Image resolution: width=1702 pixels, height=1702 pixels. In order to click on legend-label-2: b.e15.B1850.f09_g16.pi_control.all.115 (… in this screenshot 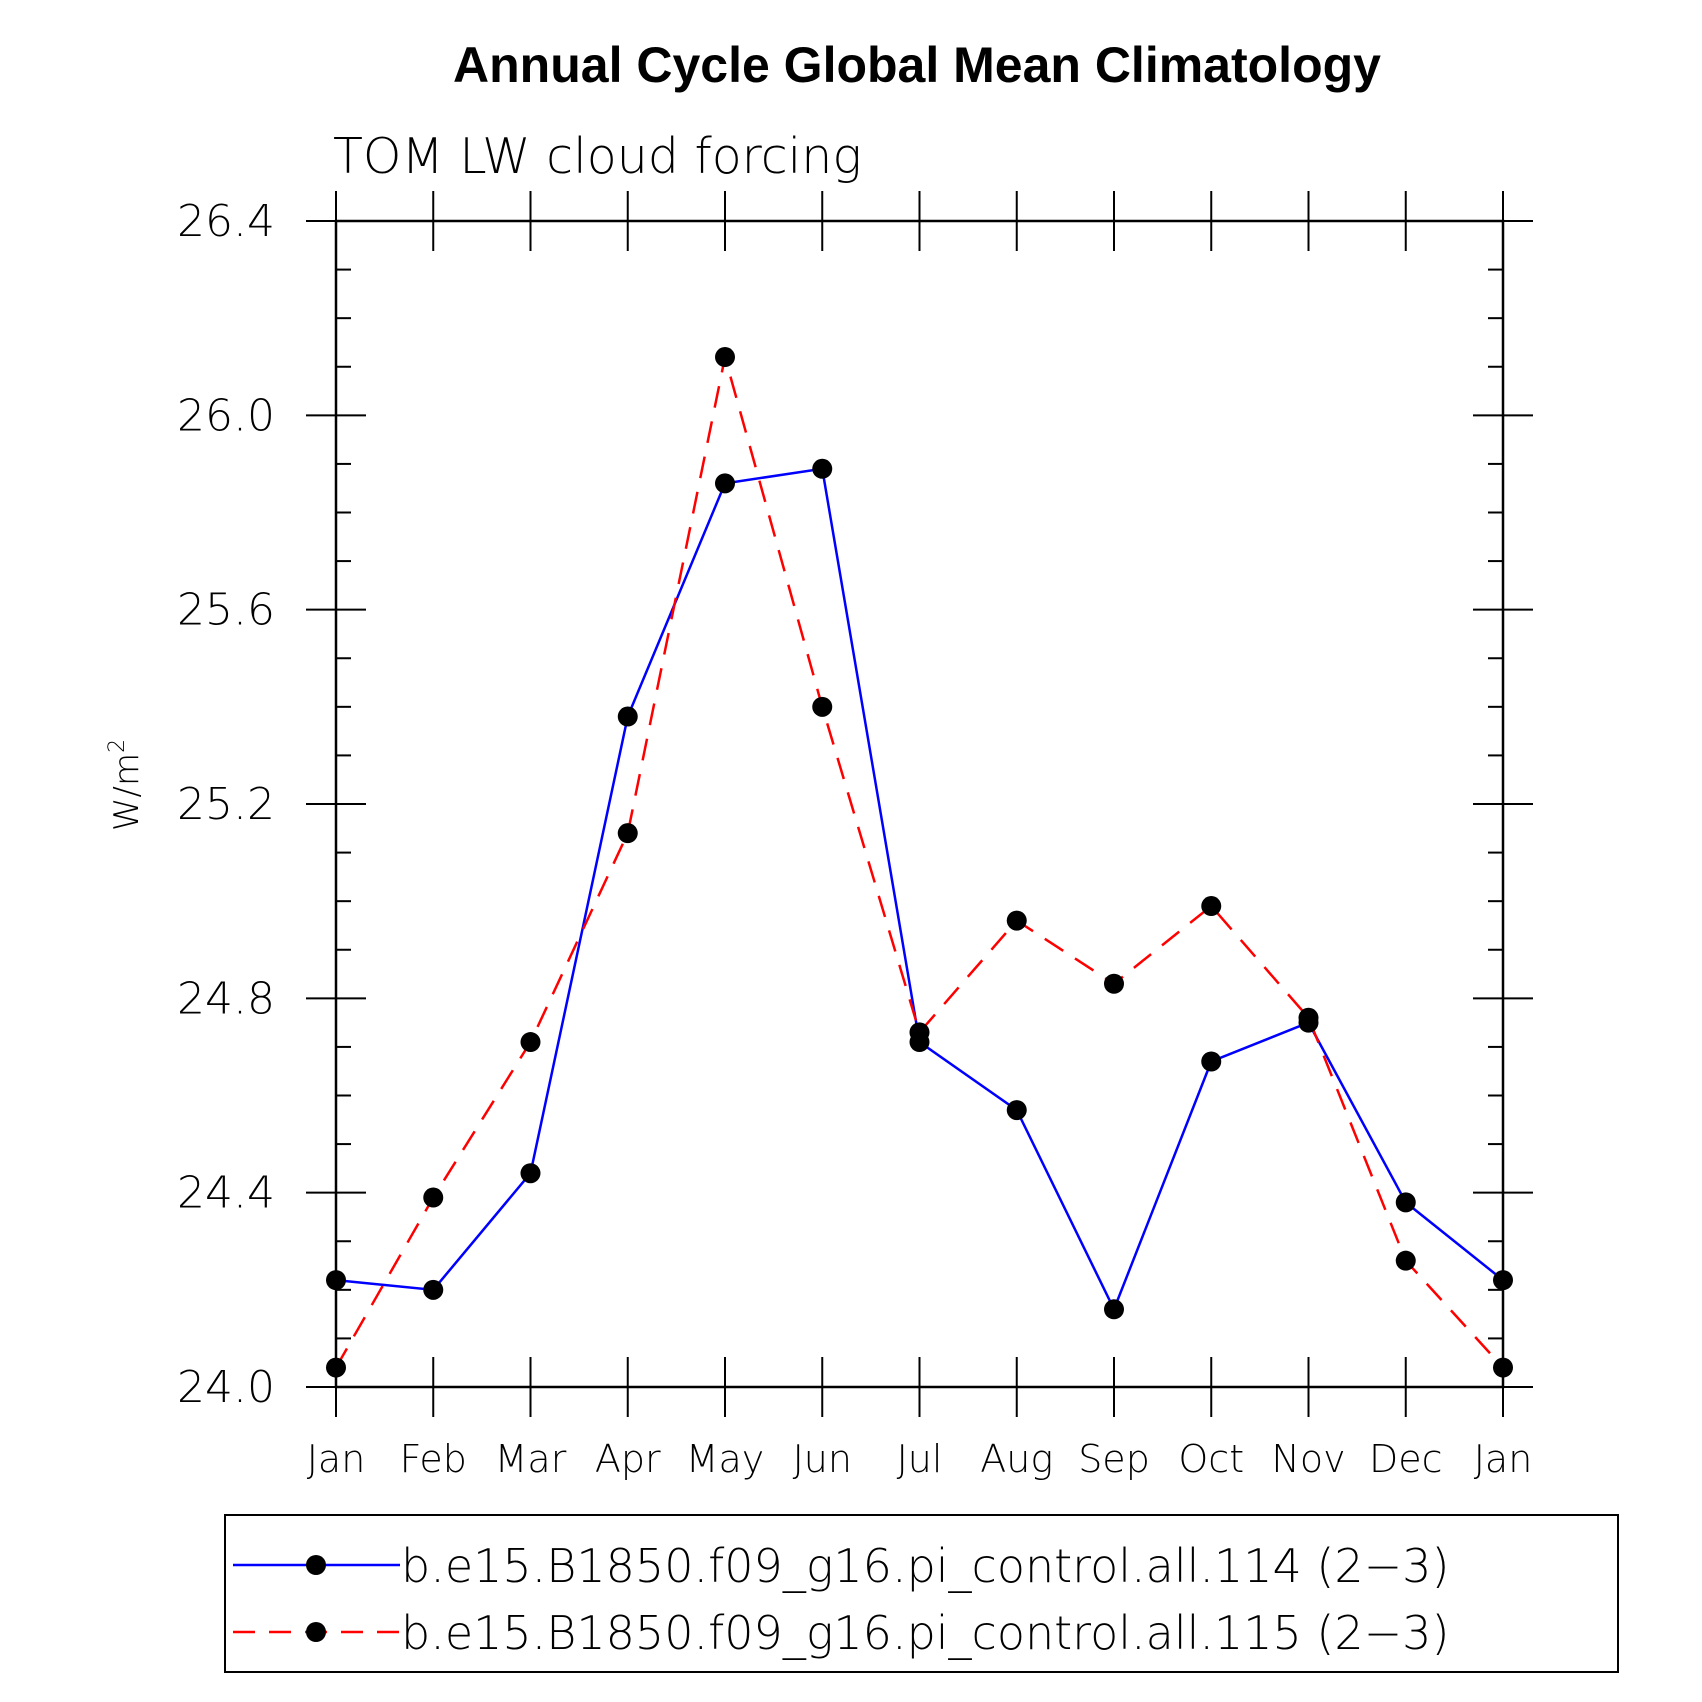, I will do `click(925, 1633)`.